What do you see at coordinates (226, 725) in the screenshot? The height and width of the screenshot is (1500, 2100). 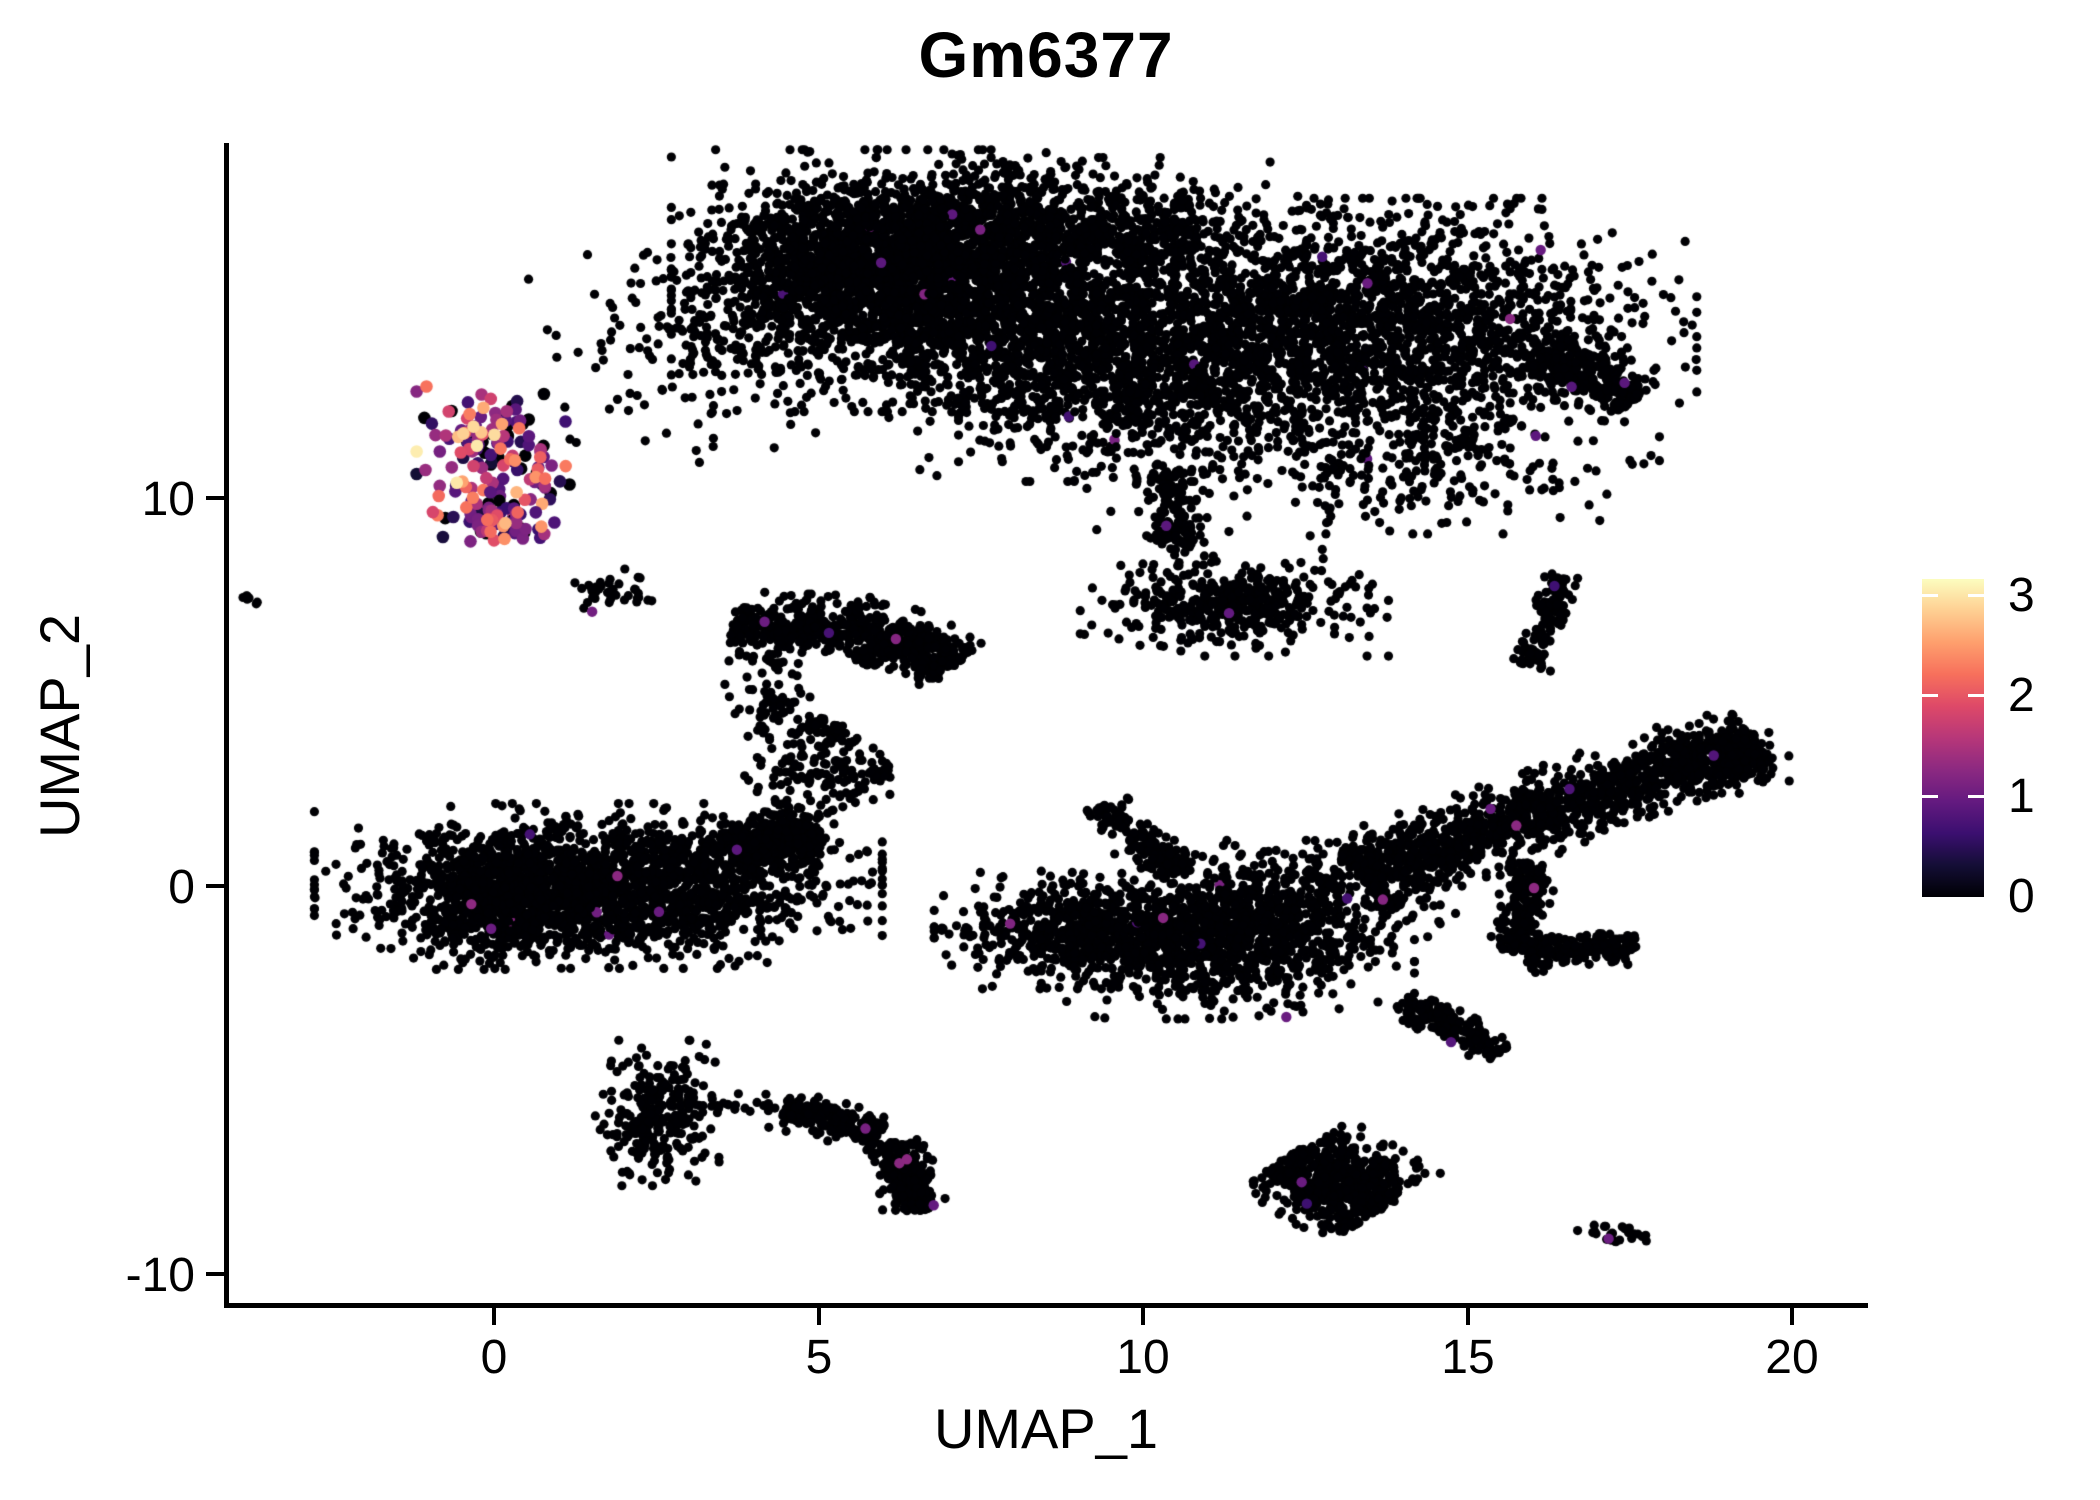 I see `y-axis-line` at bounding box center [226, 725].